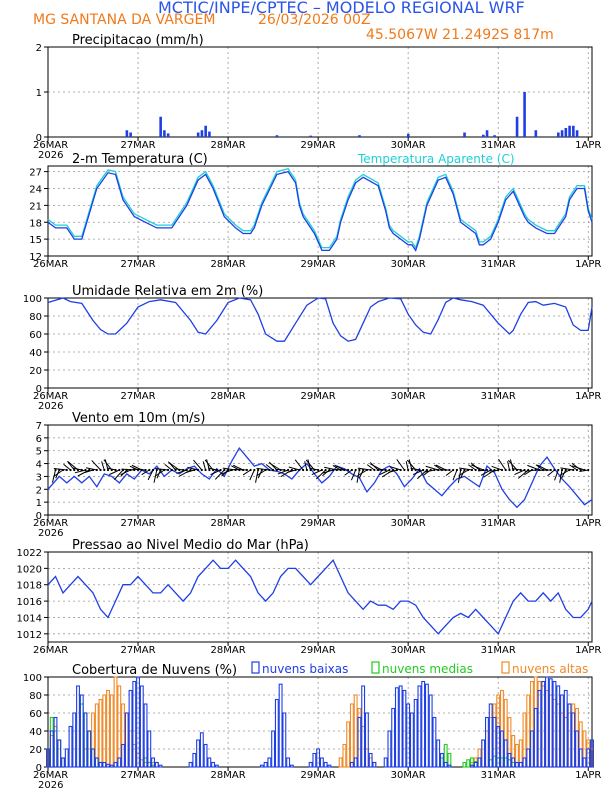 The image size is (612, 792). What do you see at coordinates (35, 240) in the screenshot?
I see `y-tick-label: 15` at bounding box center [35, 240].